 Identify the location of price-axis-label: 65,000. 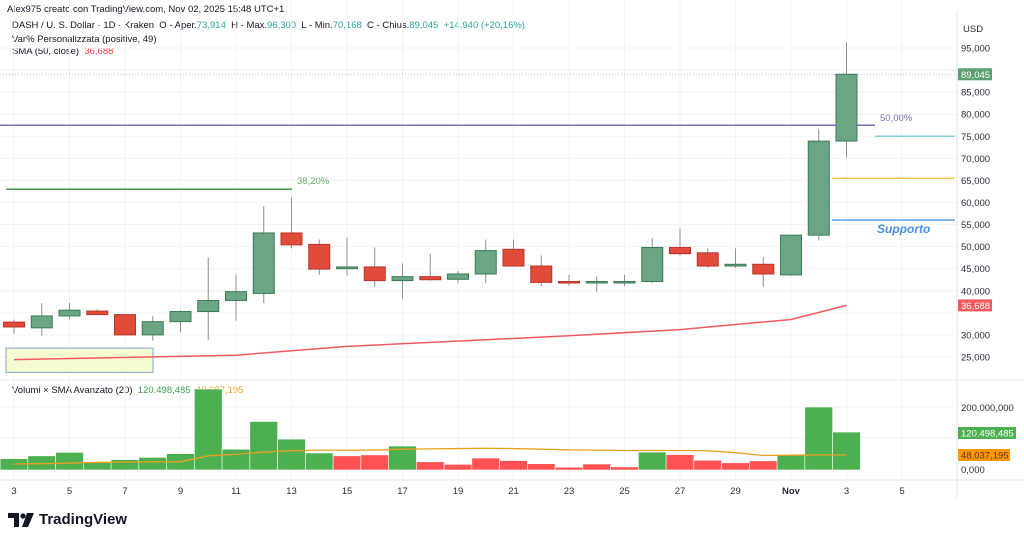
(975, 181).